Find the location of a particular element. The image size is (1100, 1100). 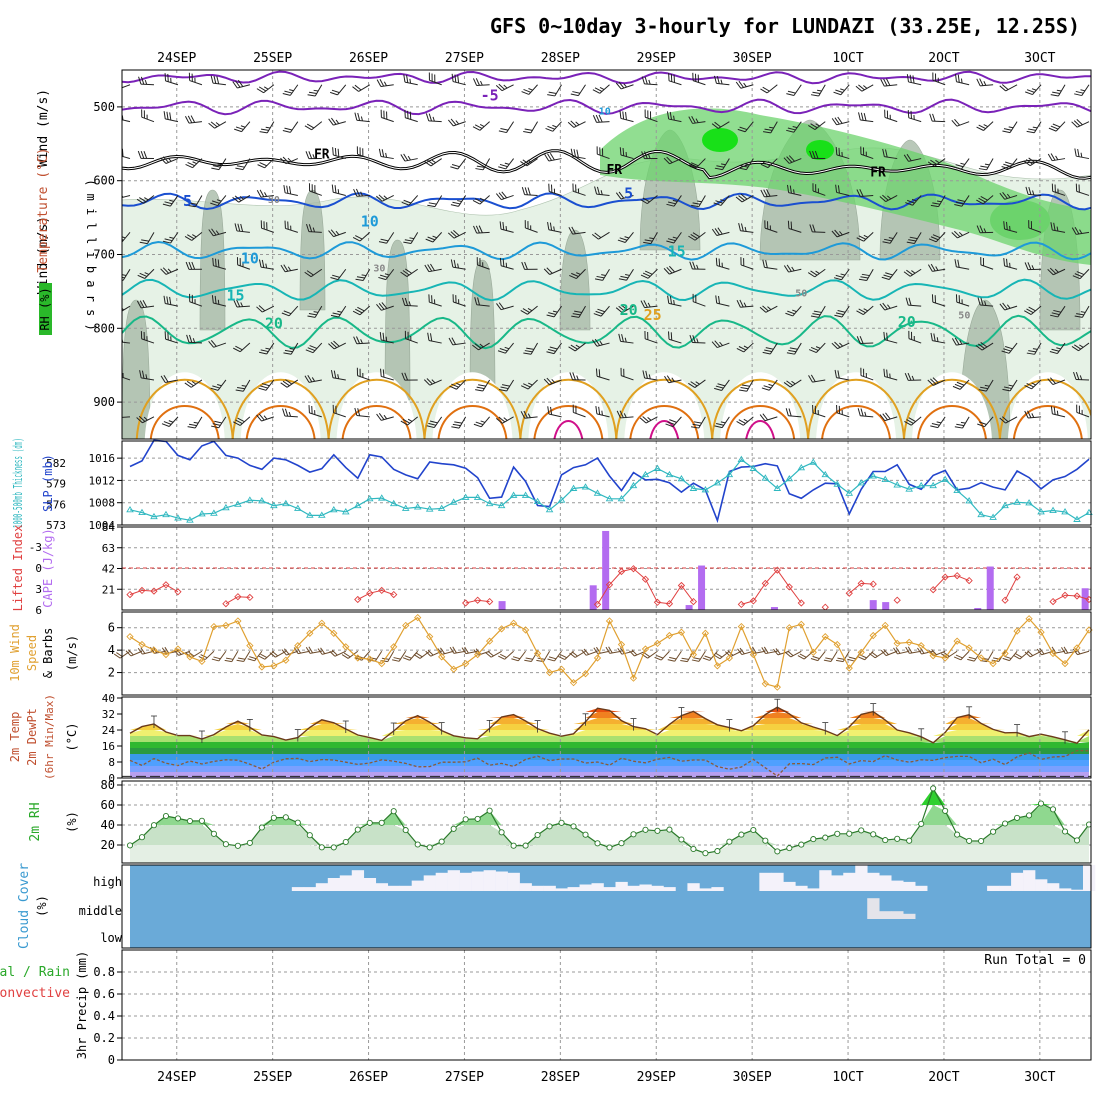

warm-isotherm-arch is located at coordinates (1047, 422).